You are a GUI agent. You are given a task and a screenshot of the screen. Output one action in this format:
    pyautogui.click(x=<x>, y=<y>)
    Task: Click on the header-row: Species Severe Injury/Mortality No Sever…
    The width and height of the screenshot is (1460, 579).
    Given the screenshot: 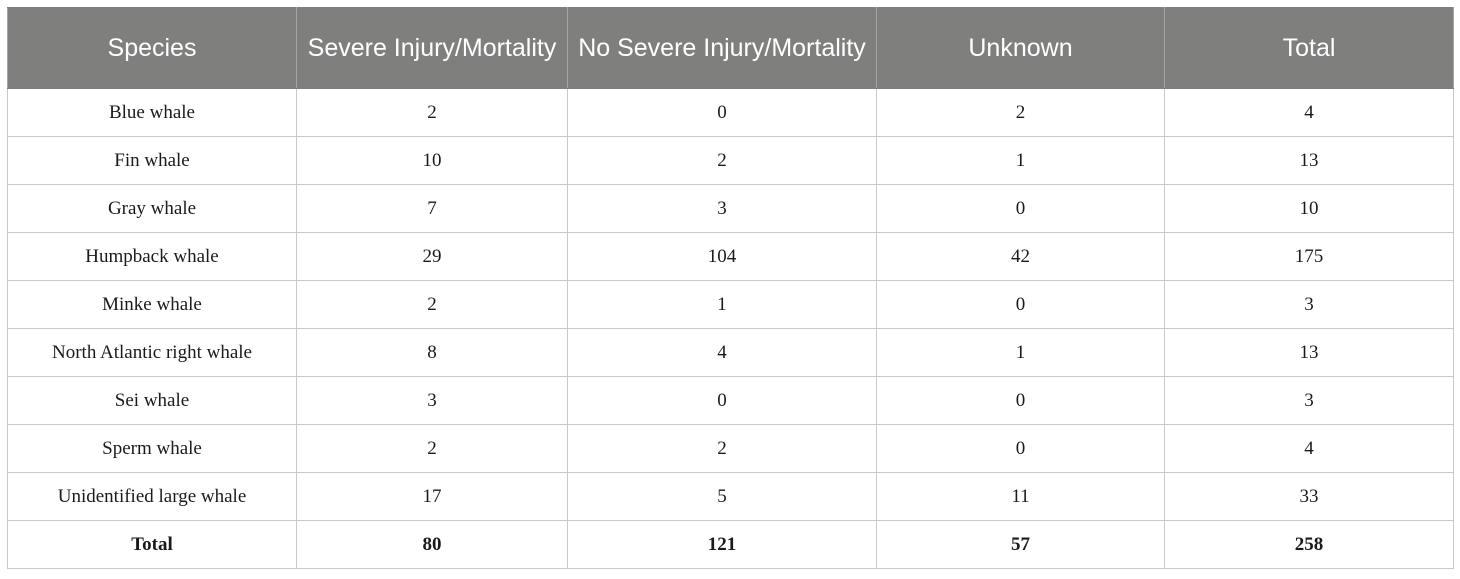 What is the action you would take?
    pyautogui.click(x=730, y=48)
    